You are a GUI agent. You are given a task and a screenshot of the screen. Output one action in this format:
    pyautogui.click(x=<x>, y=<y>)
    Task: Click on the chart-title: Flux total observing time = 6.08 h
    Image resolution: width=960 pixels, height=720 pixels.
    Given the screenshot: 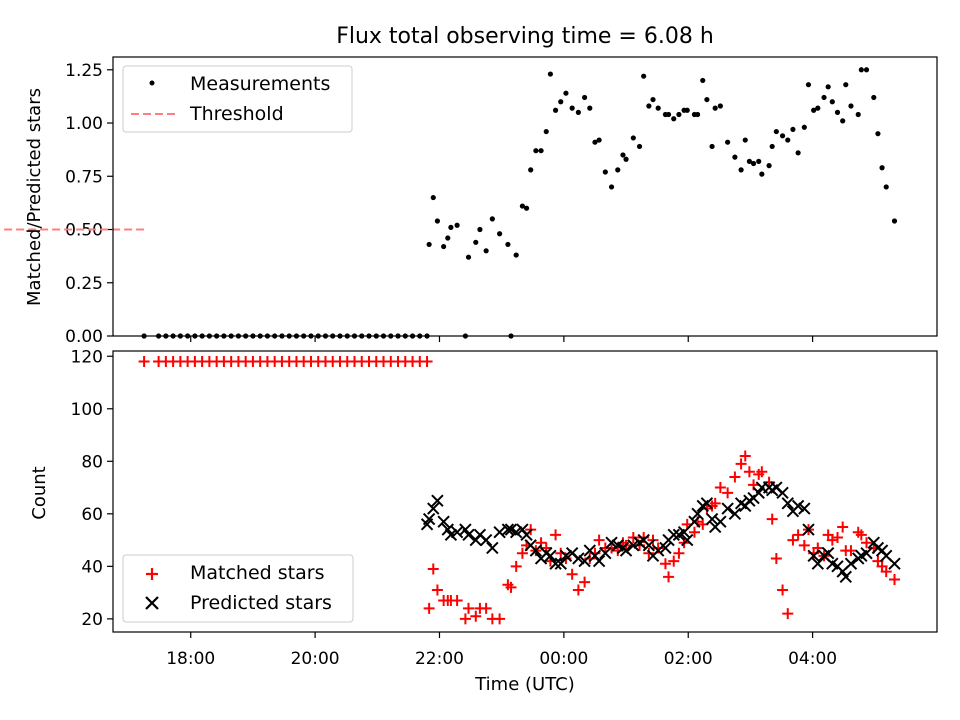 What is the action you would take?
    pyautogui.click(x=525, y=36)
    